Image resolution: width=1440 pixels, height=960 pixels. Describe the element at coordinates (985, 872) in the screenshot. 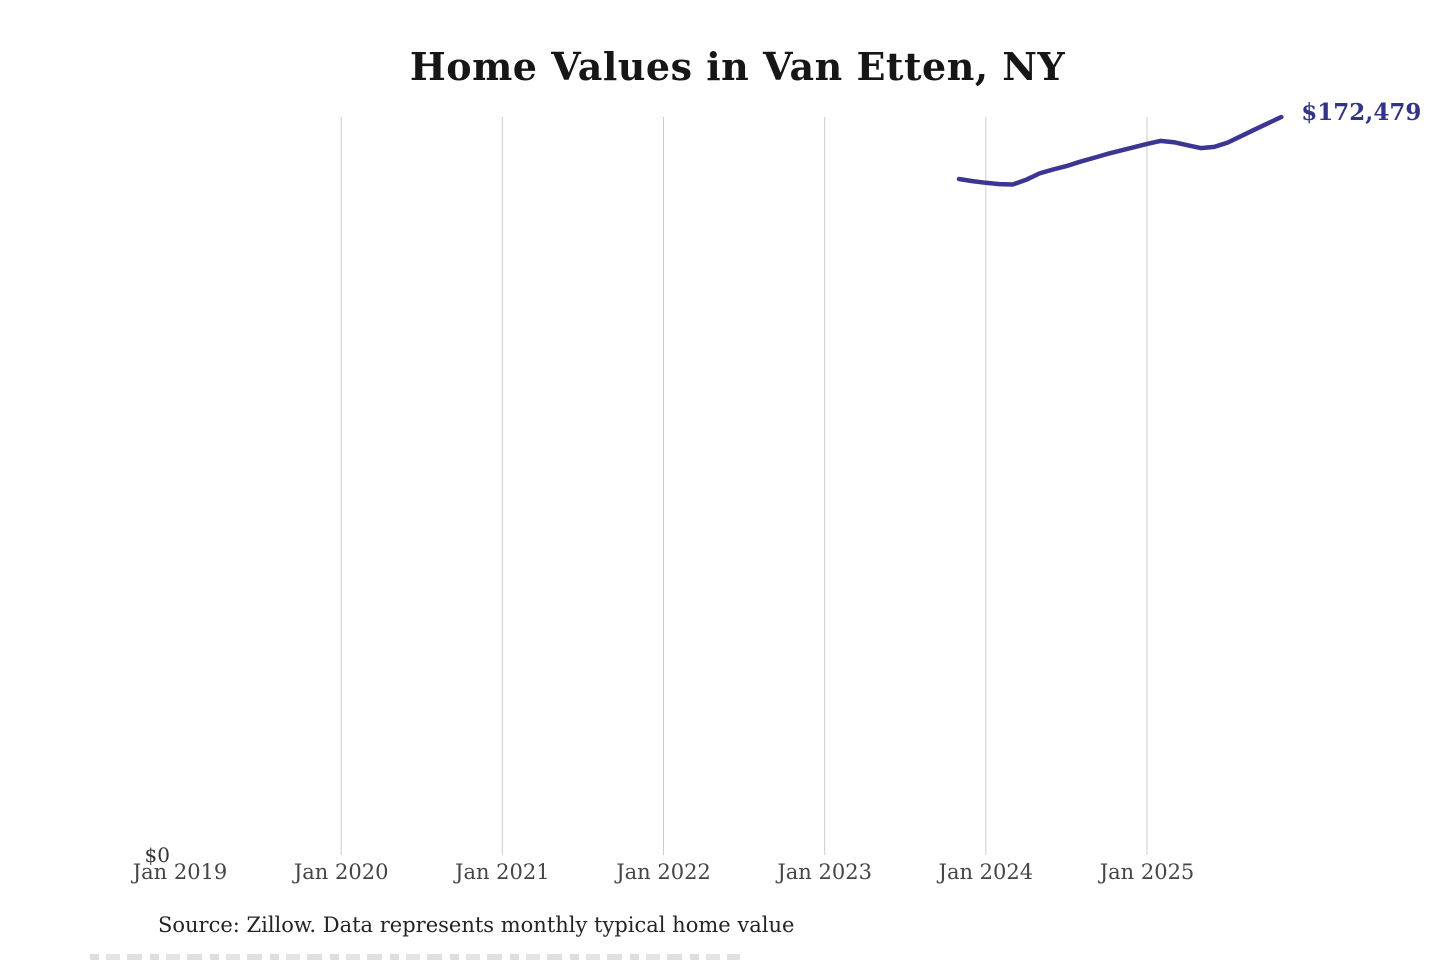

I see `x-axis-label-jan-2024: Jan 2024` at that location.